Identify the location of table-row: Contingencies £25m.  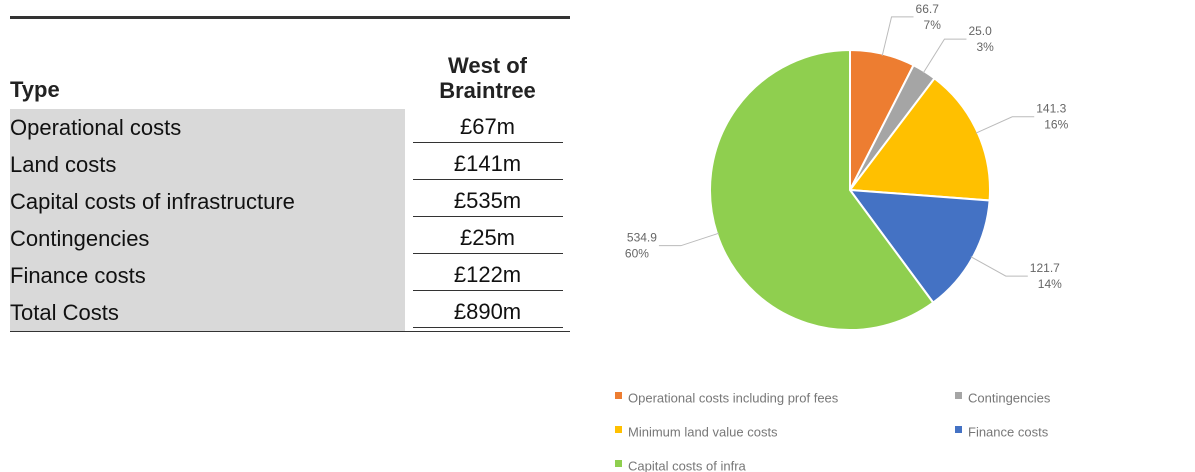
(290, 238).